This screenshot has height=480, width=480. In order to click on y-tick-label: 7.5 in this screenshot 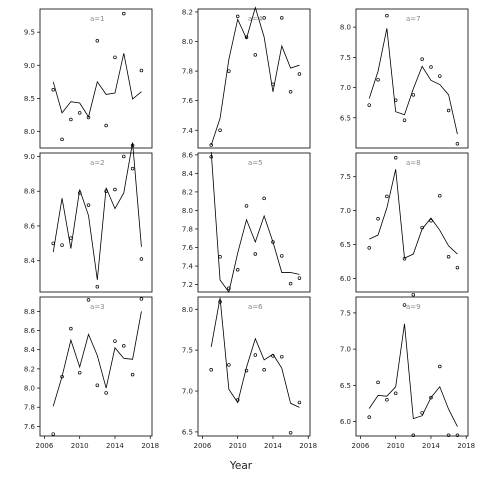, I will do `click(345, 313)`.